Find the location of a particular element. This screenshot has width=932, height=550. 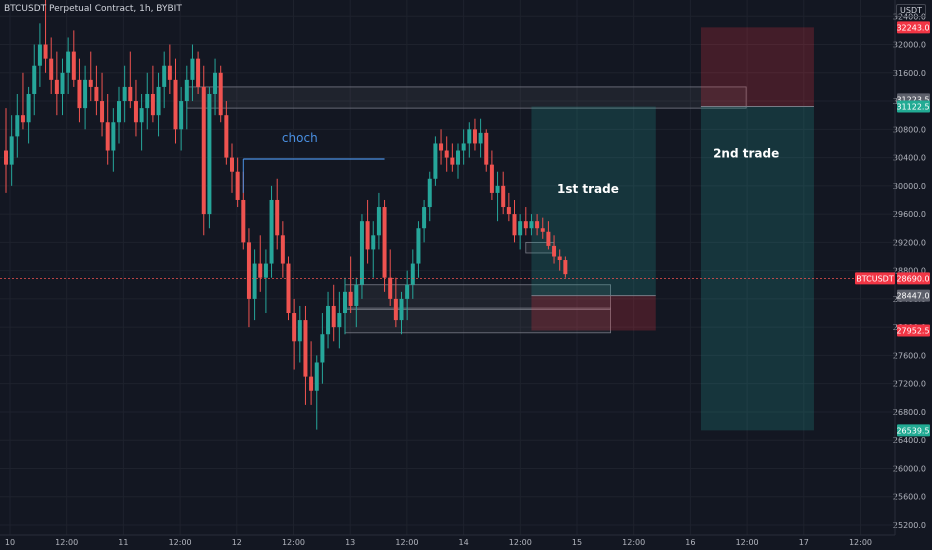

price-label: 31122.5 is located at coordinates (912, 107).